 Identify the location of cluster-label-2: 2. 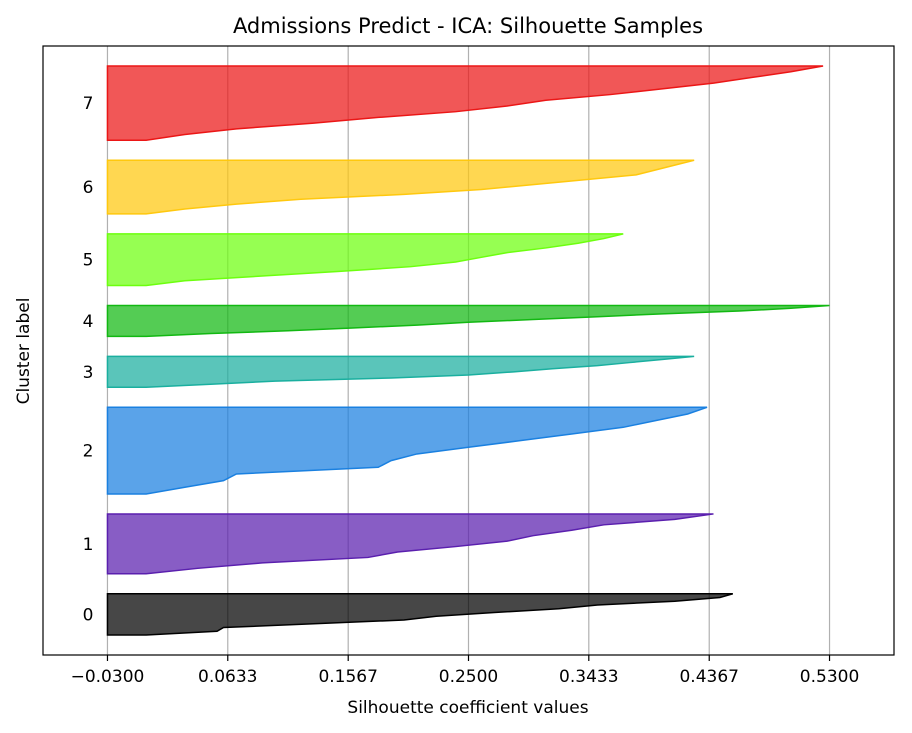
(88, 452).